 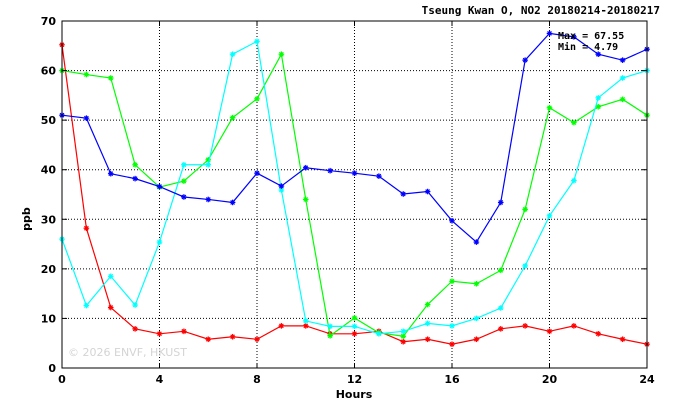 I want to click on x-tick-labels: 0 4 8 12 16 20 24, so click(x=356, y=379).